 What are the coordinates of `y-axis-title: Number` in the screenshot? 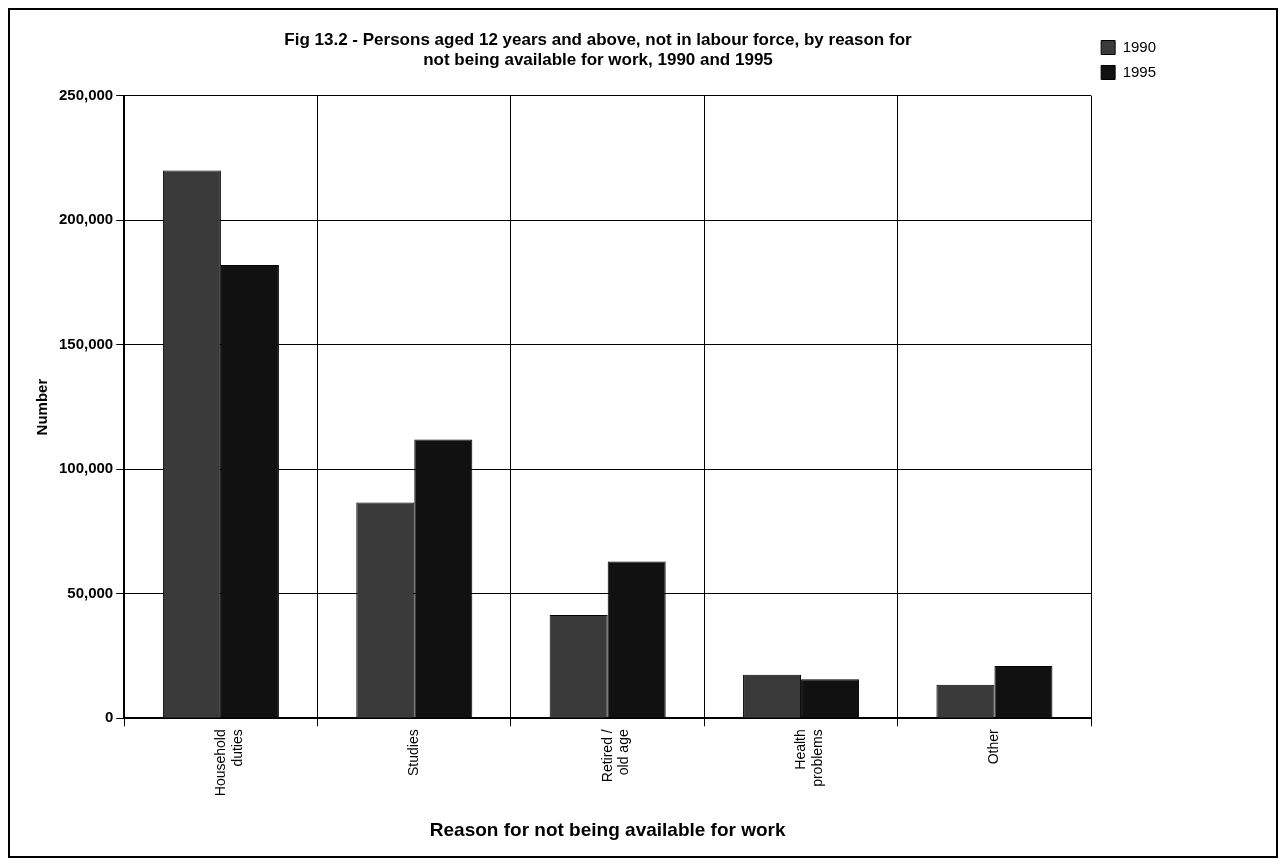 It's located at (42, 407).